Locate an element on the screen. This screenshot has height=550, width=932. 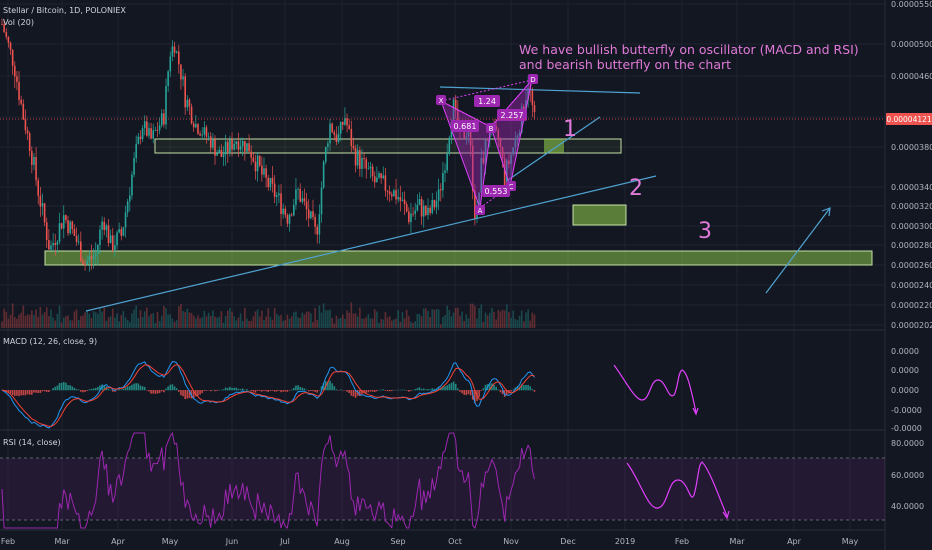
ratio-bd-label: 2.257 is located at coordinates (512, 115).